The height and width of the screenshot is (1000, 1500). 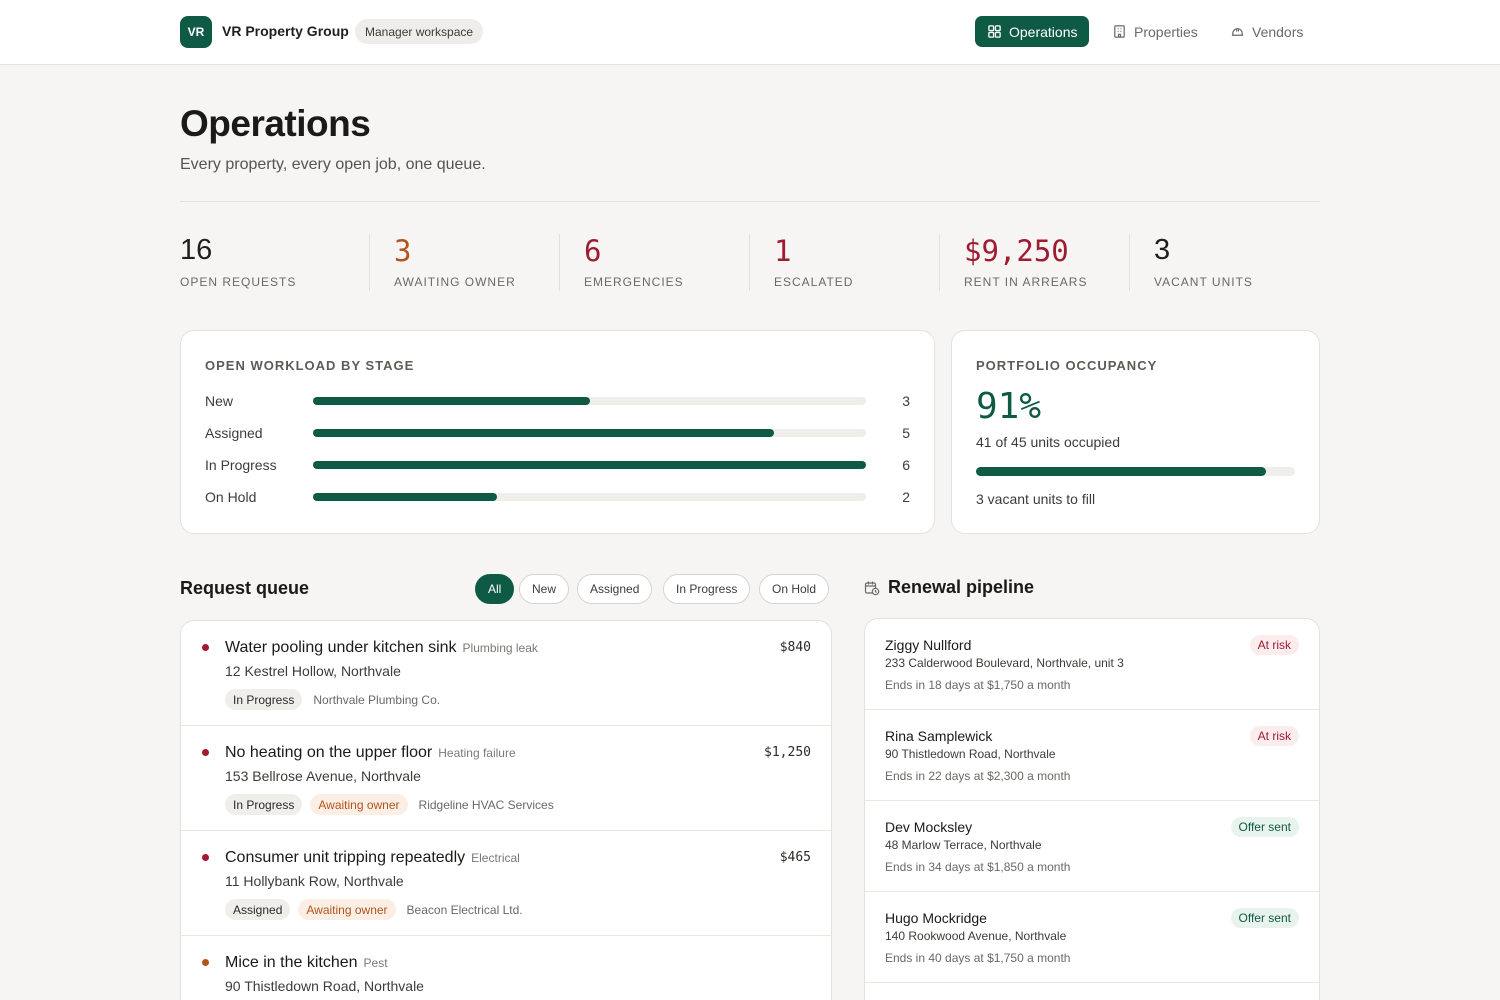 I want to click on brand-name: VR Property Group, so click(x=285, y=31).